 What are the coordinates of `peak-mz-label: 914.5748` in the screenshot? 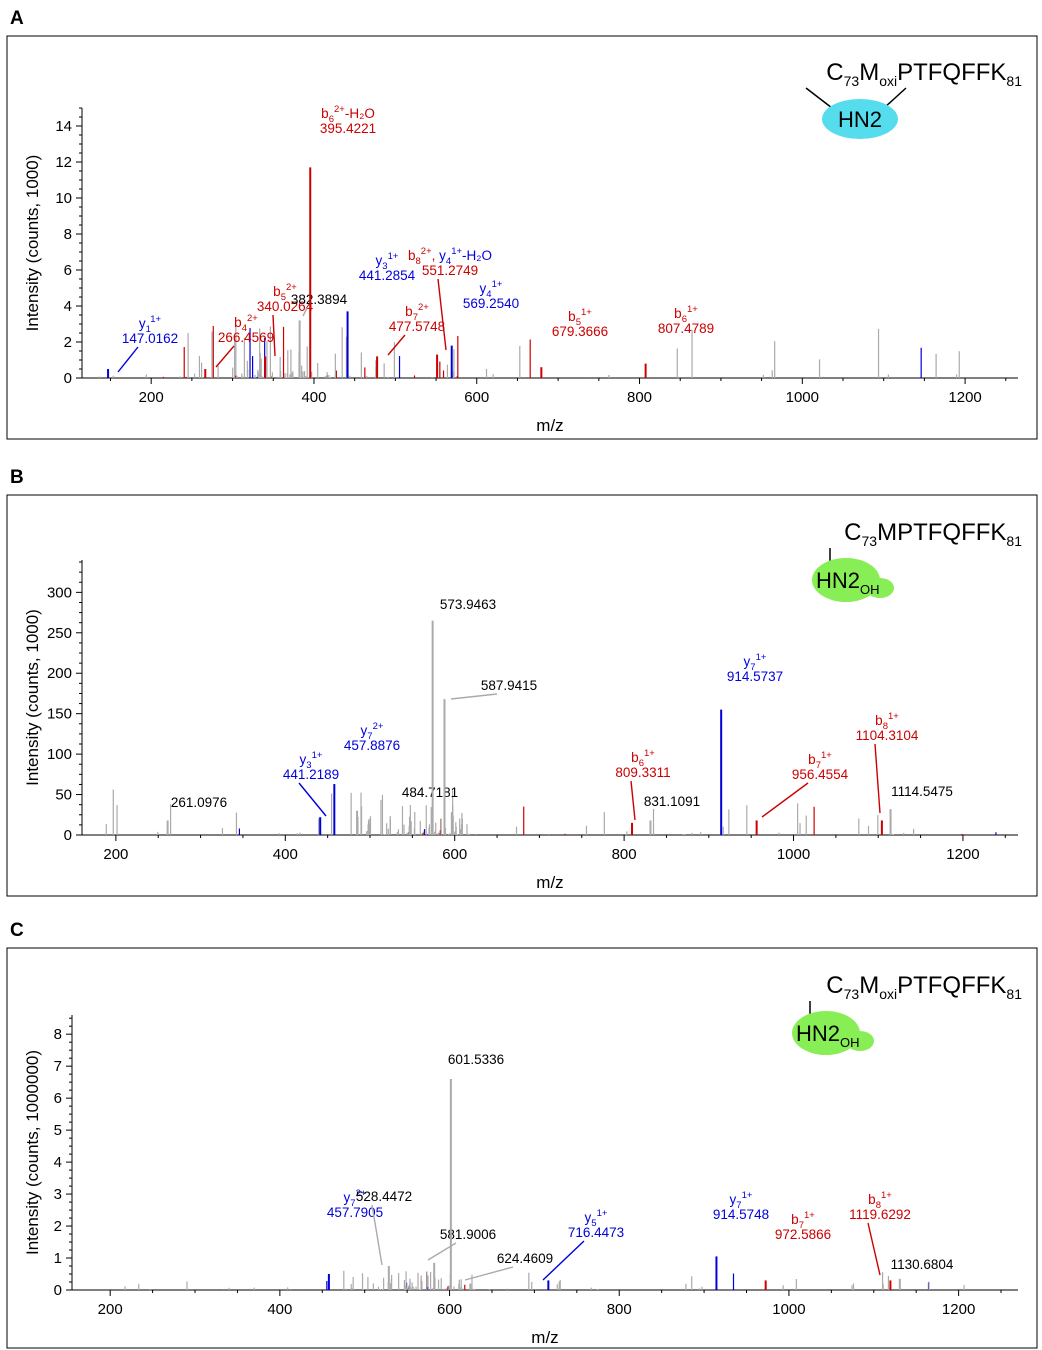 It's located at (741, 1214).